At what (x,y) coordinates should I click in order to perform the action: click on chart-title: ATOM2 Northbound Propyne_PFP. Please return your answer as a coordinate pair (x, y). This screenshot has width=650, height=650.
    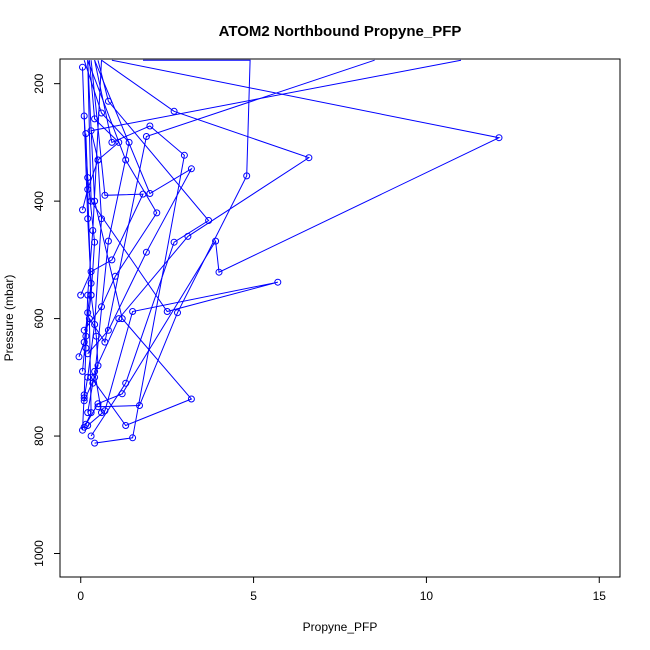
    Looking at the image, I should click on (340, 31).